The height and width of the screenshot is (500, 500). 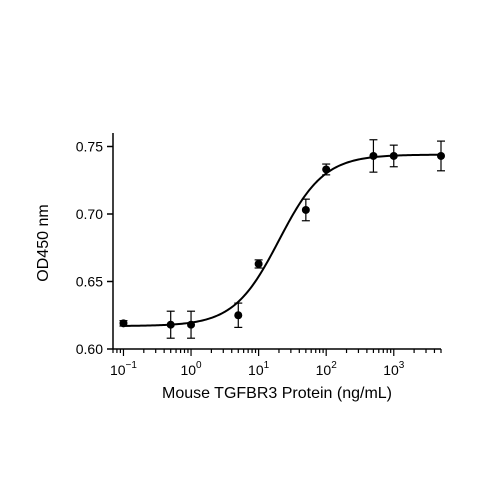 What do you see at coordinates (267, 365) in the screenshot?
I see `x-tick-label-exponent: 1` at bounding box center [267, 365].